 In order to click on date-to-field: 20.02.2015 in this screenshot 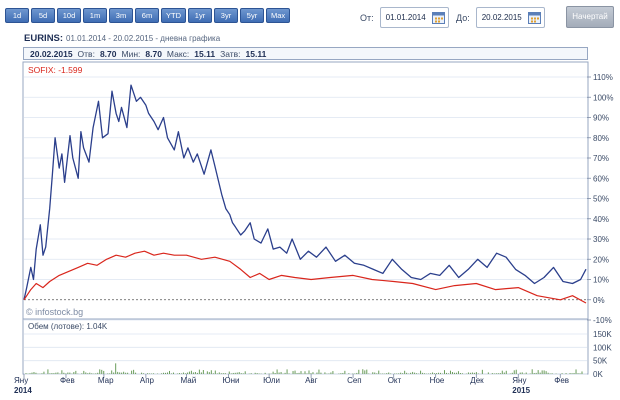, I will do `click(510, 17)`.